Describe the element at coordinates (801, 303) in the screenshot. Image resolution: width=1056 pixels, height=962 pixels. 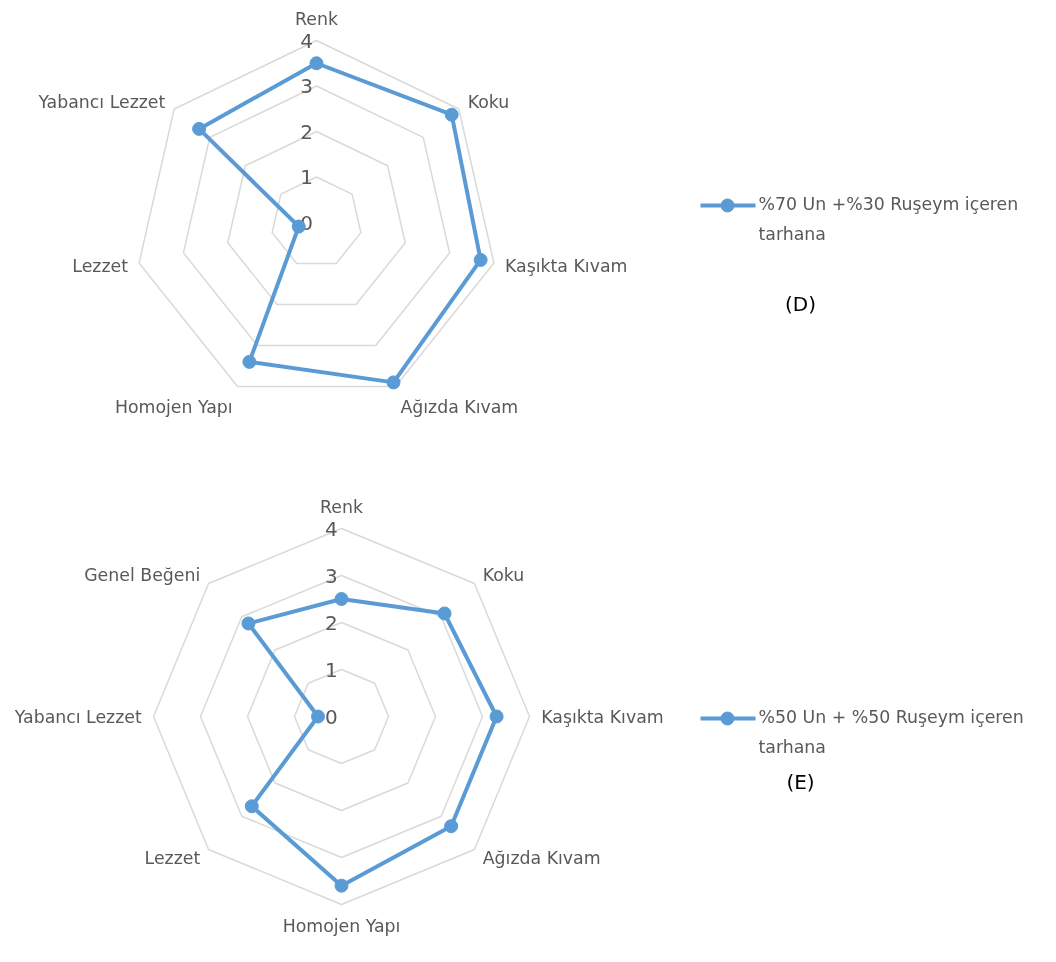
I see `text: (D)` at that location.